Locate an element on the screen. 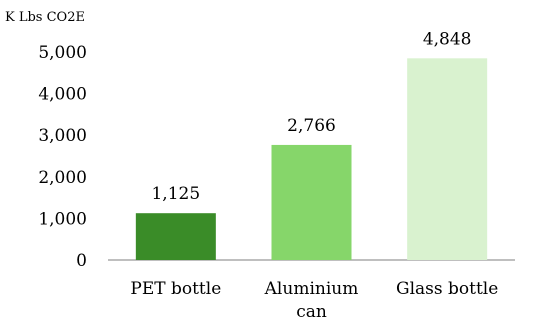 The image size is (535, 328). y-tick-label: 2,000 is located at coordinates (62, 178).